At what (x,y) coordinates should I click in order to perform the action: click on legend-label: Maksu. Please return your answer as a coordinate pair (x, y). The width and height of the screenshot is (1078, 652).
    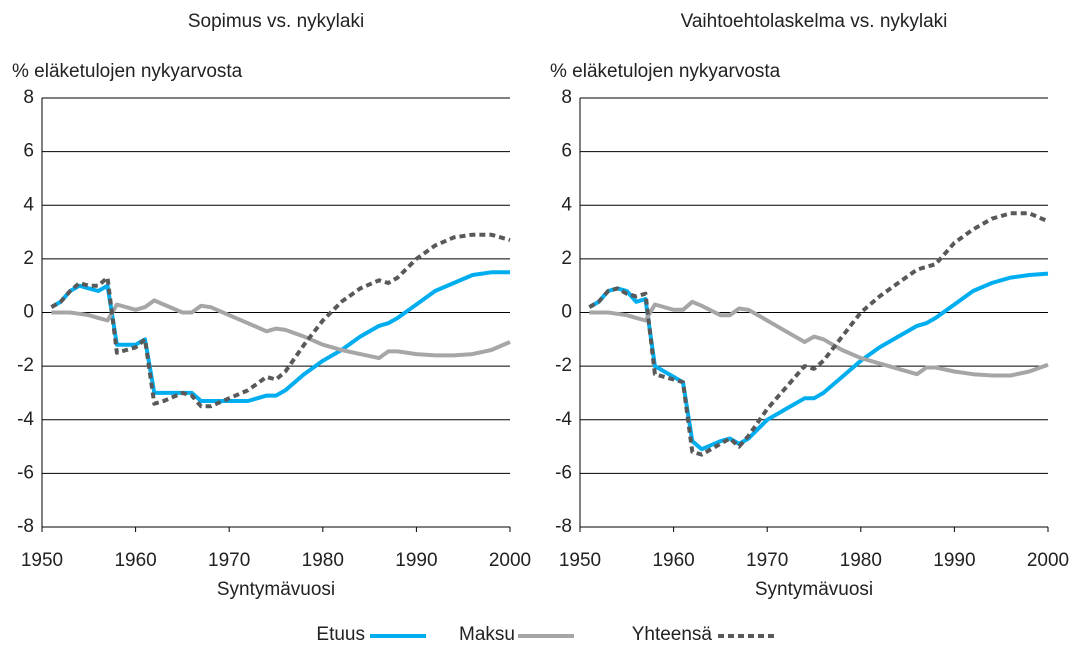
    Looking at the image, I should click on (487, 634).